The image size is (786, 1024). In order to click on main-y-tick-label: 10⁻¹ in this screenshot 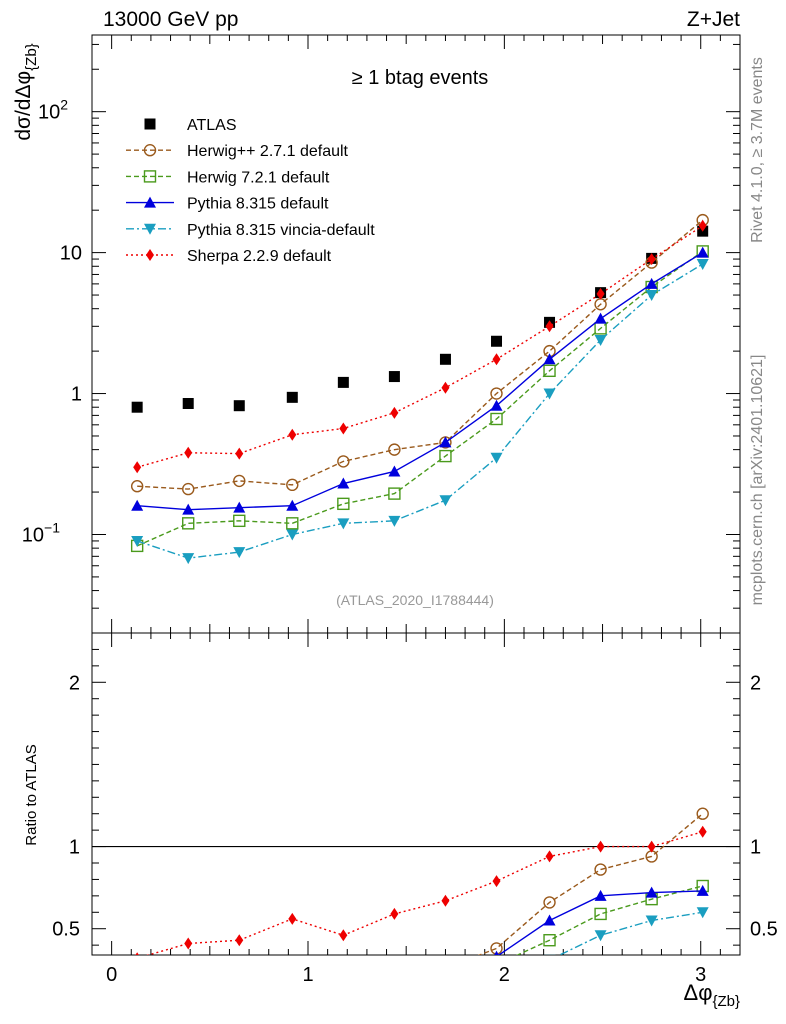, I will do `click(41, 532)`.